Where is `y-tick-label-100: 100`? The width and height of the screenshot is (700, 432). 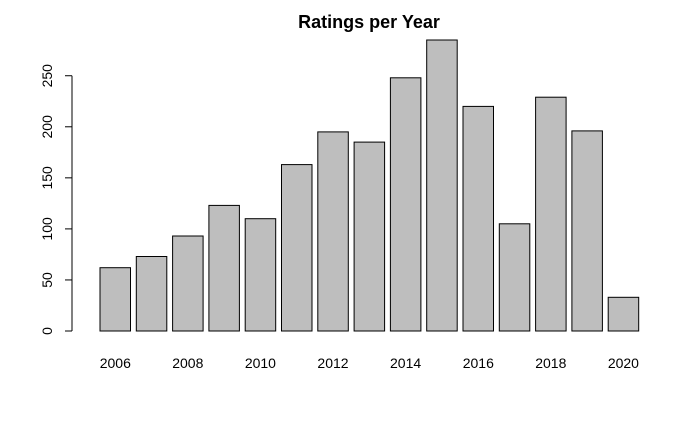 y-tick-label-100: 100 is located at coordinates (47, 229).